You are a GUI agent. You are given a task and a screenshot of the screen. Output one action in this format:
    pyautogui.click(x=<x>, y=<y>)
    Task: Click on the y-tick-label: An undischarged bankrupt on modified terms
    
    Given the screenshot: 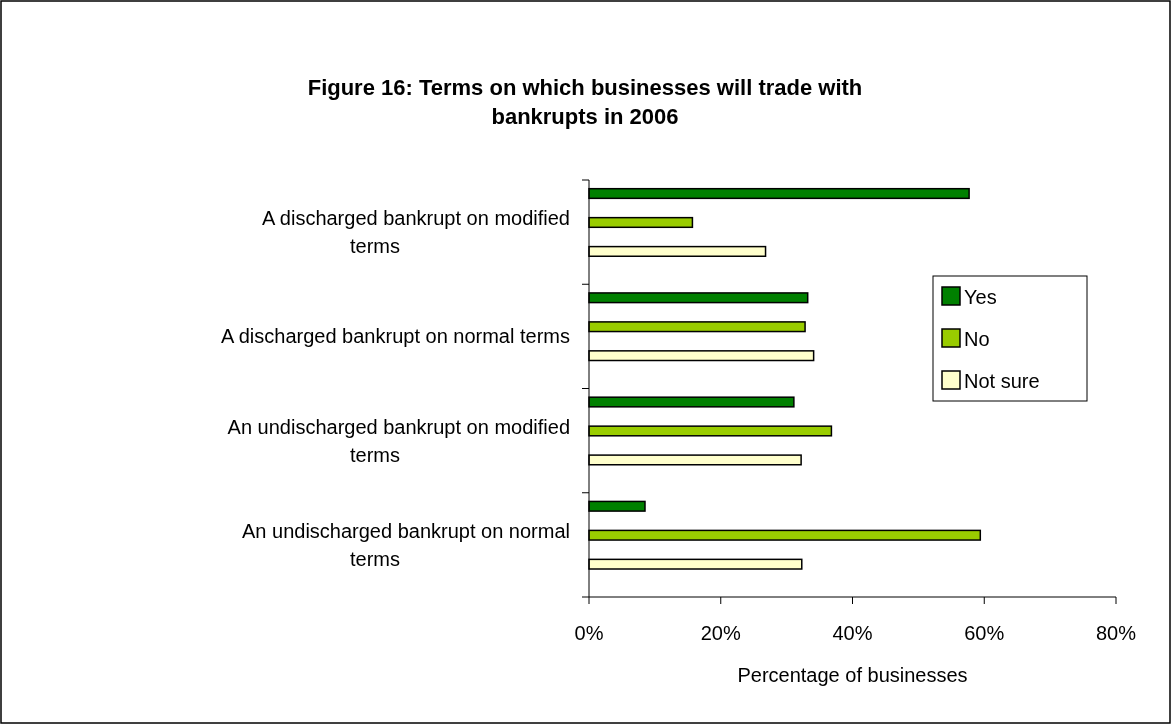 What is the action you would take?
    pyautogui.click(x=398, y=440)
    